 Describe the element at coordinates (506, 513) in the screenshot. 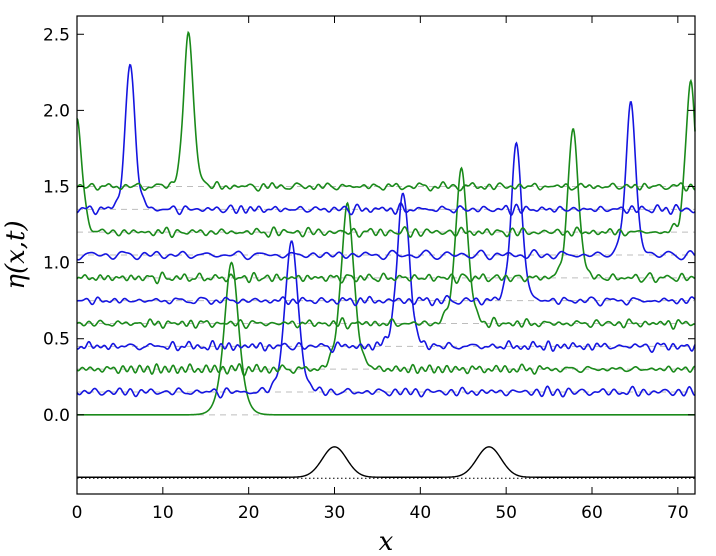

I see `x-tick-label: 50` at that location.